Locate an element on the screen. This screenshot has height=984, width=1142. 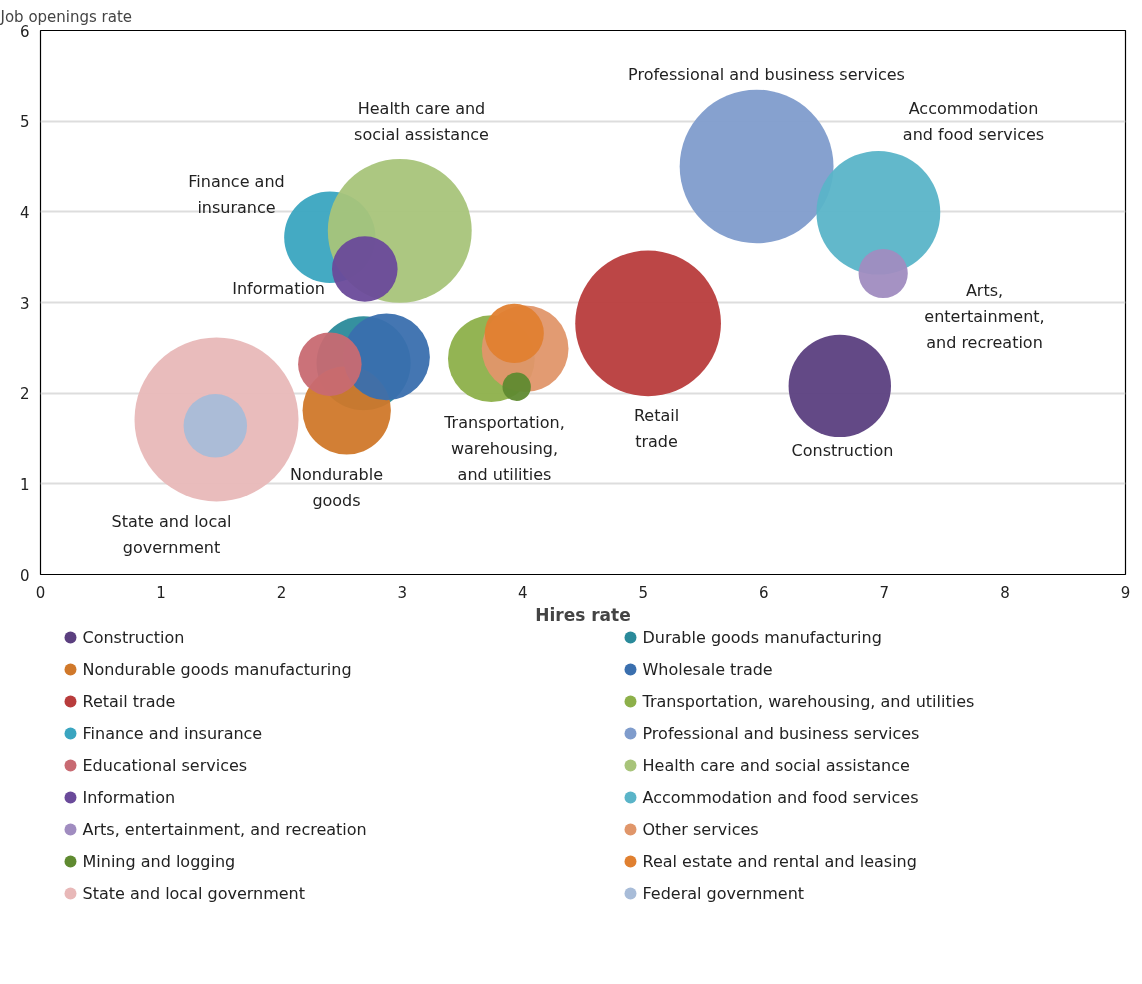
legend-label: Retail trade is located at coordinates (129, 701).